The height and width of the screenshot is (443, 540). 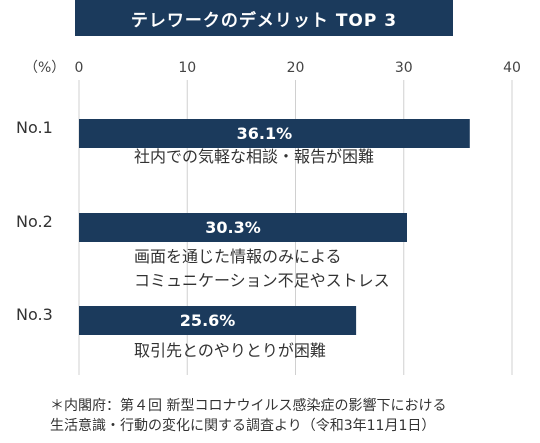 What do you see at coordinates (233, 227) in the screenshot?
I see `bar-value-label: 30.3%` at bounding box center [233, 227].